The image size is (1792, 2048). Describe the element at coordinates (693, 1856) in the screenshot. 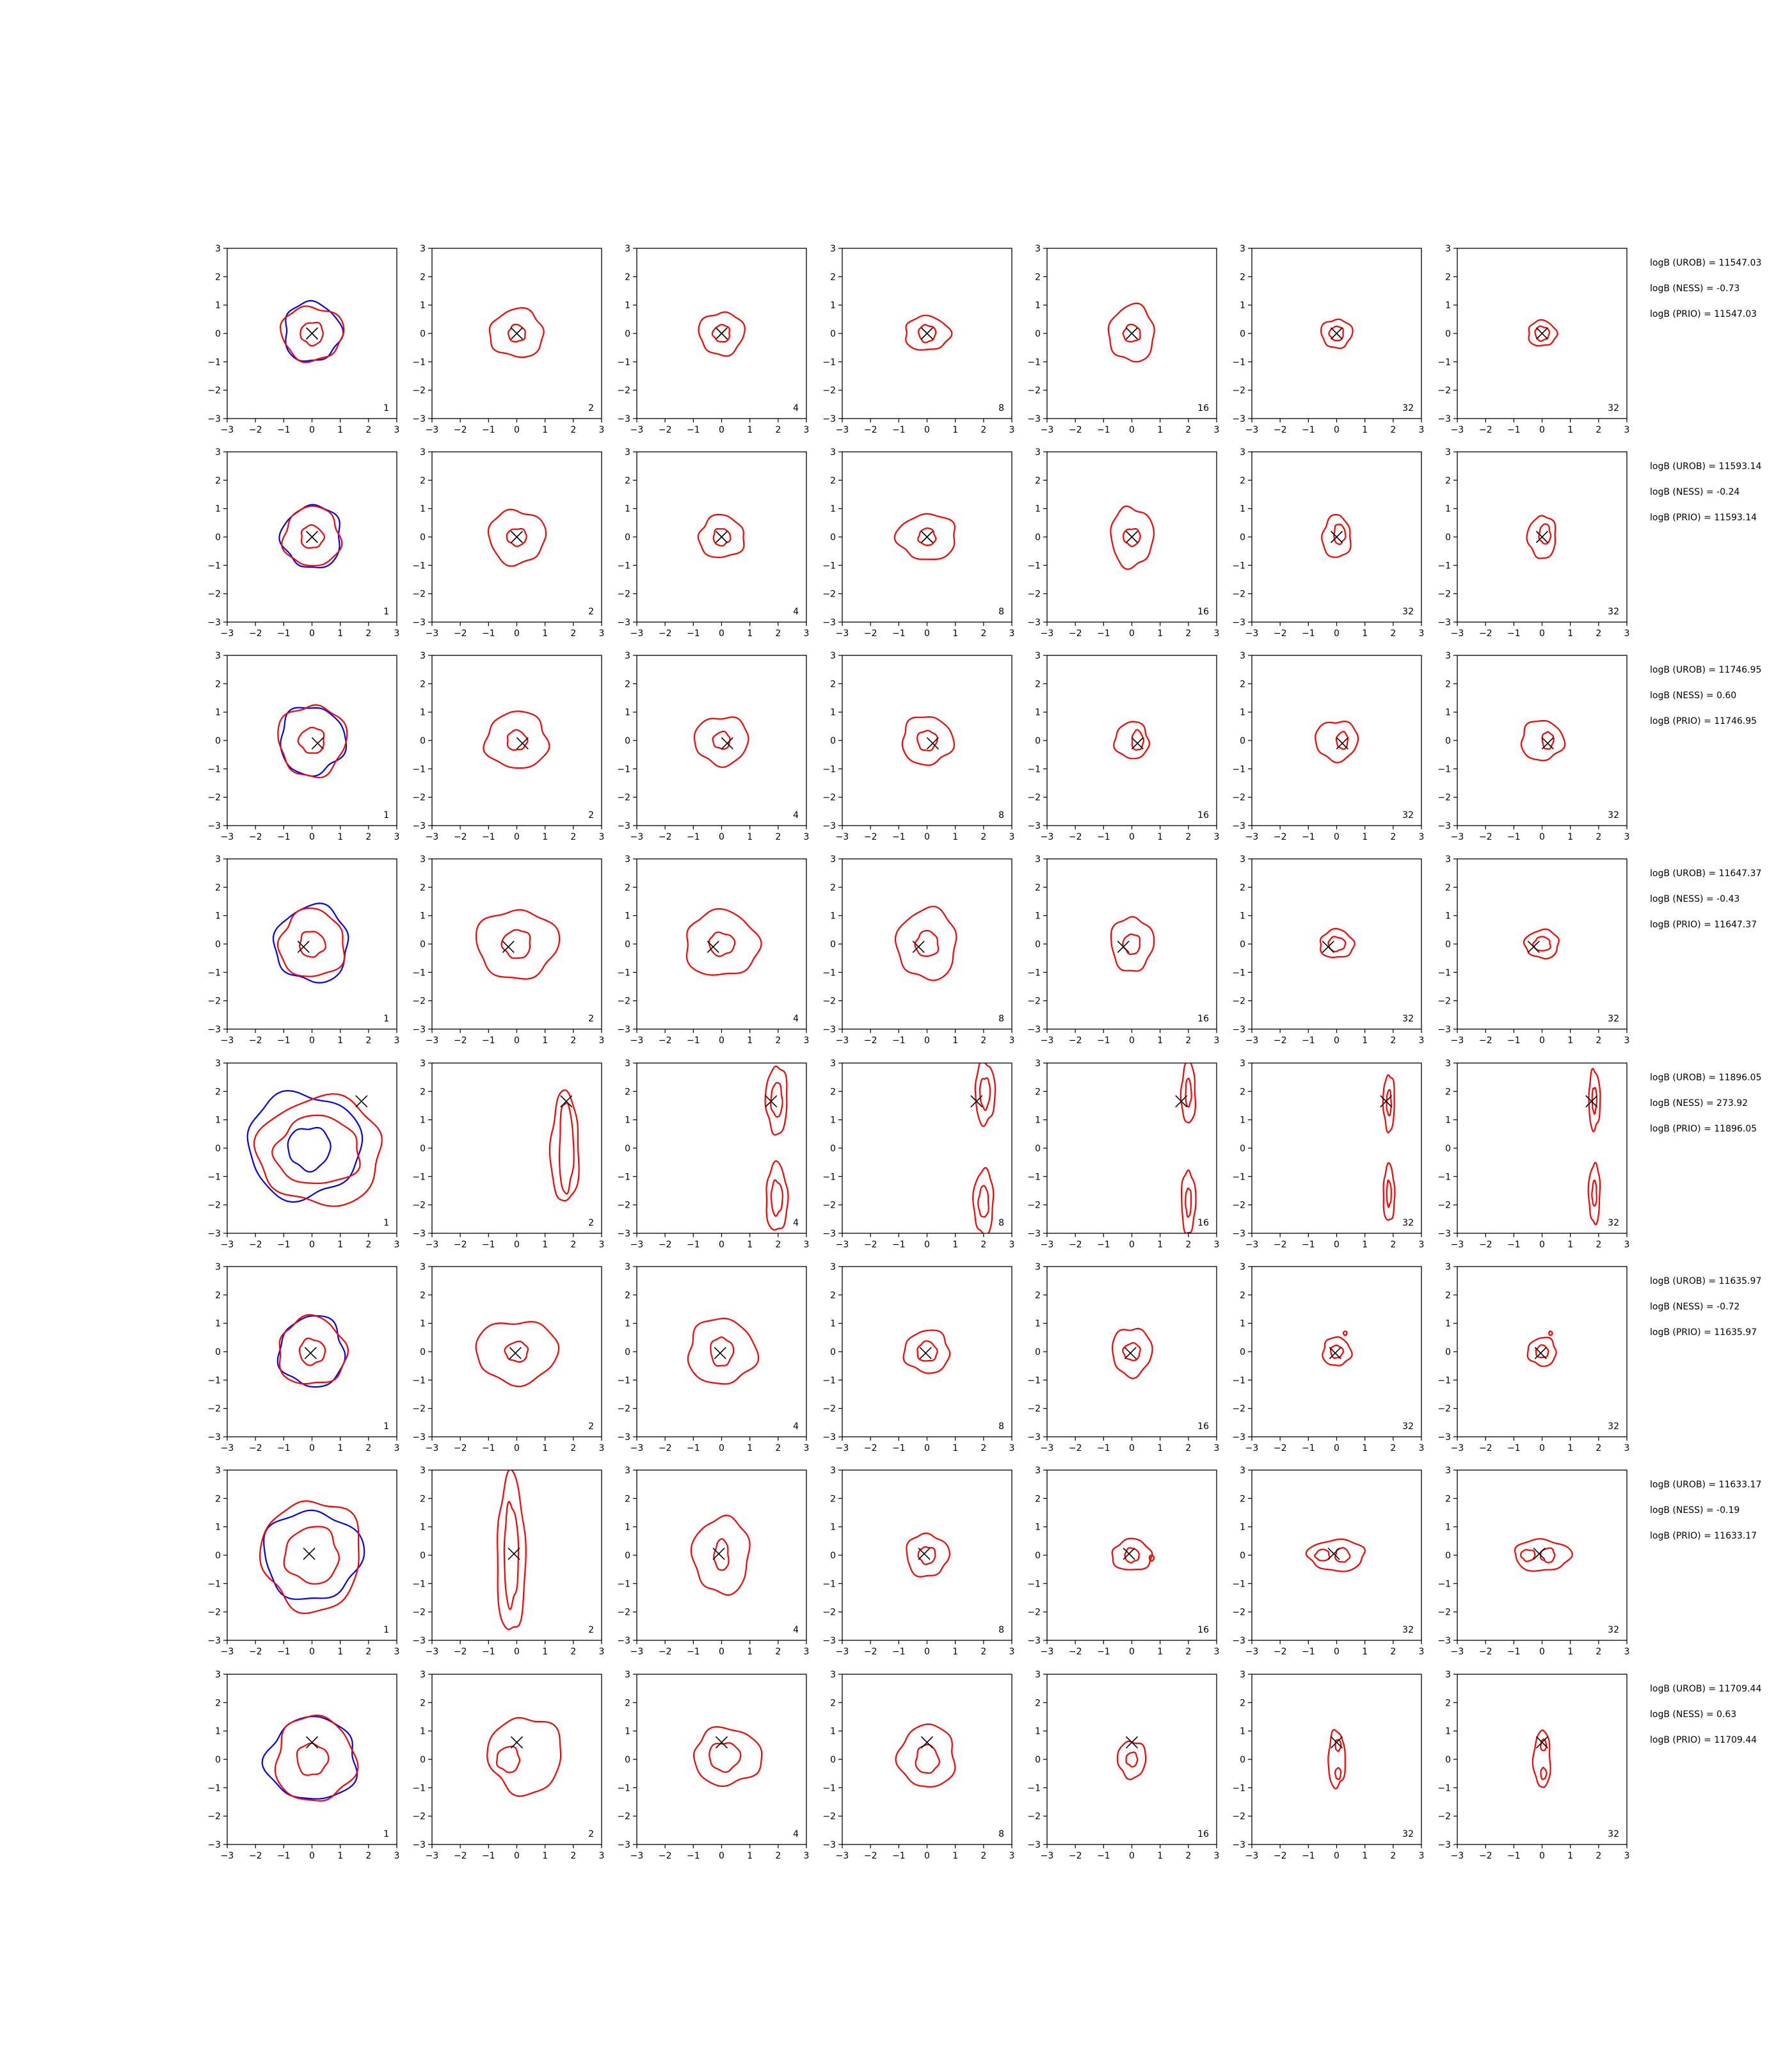

I see `x-tick-label: −1` at that location.